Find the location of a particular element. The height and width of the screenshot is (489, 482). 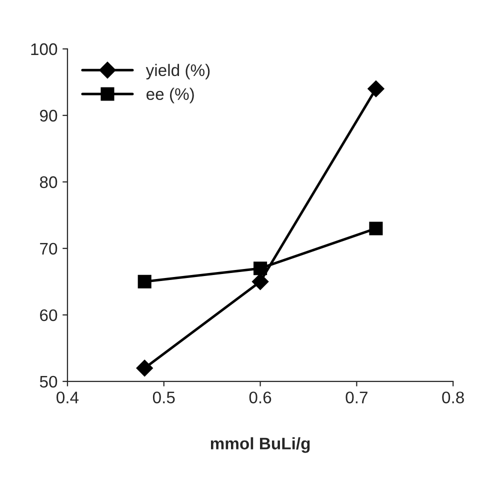

y-tick-label: 80 is located at coordinates (49, 182).